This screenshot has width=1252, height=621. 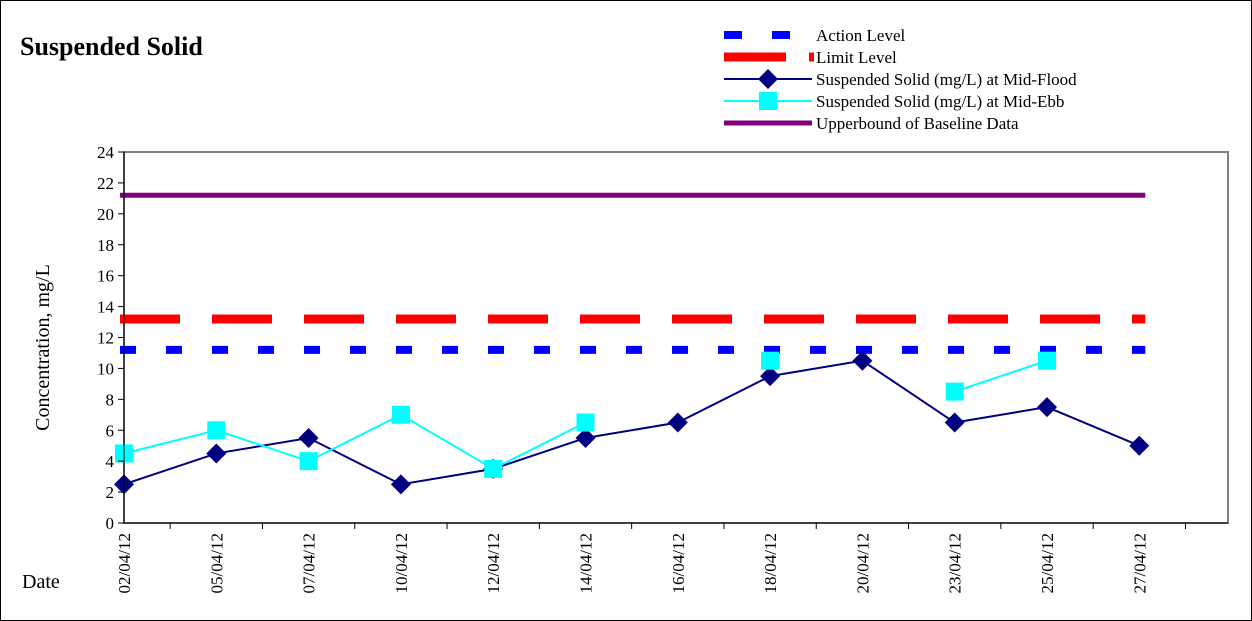 I want to click on y-axis-label: Concentration, mg/L, so click(x=43, y=347).